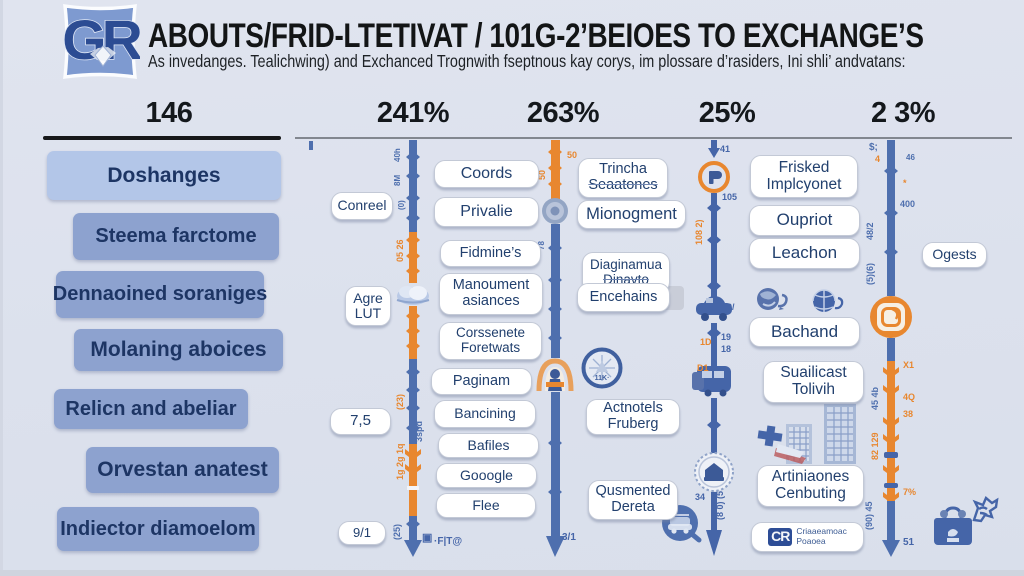 Image resolution: width=1024 pixels, height=576 pixels. I want to click on svg-text: 19, so click(726, 337).